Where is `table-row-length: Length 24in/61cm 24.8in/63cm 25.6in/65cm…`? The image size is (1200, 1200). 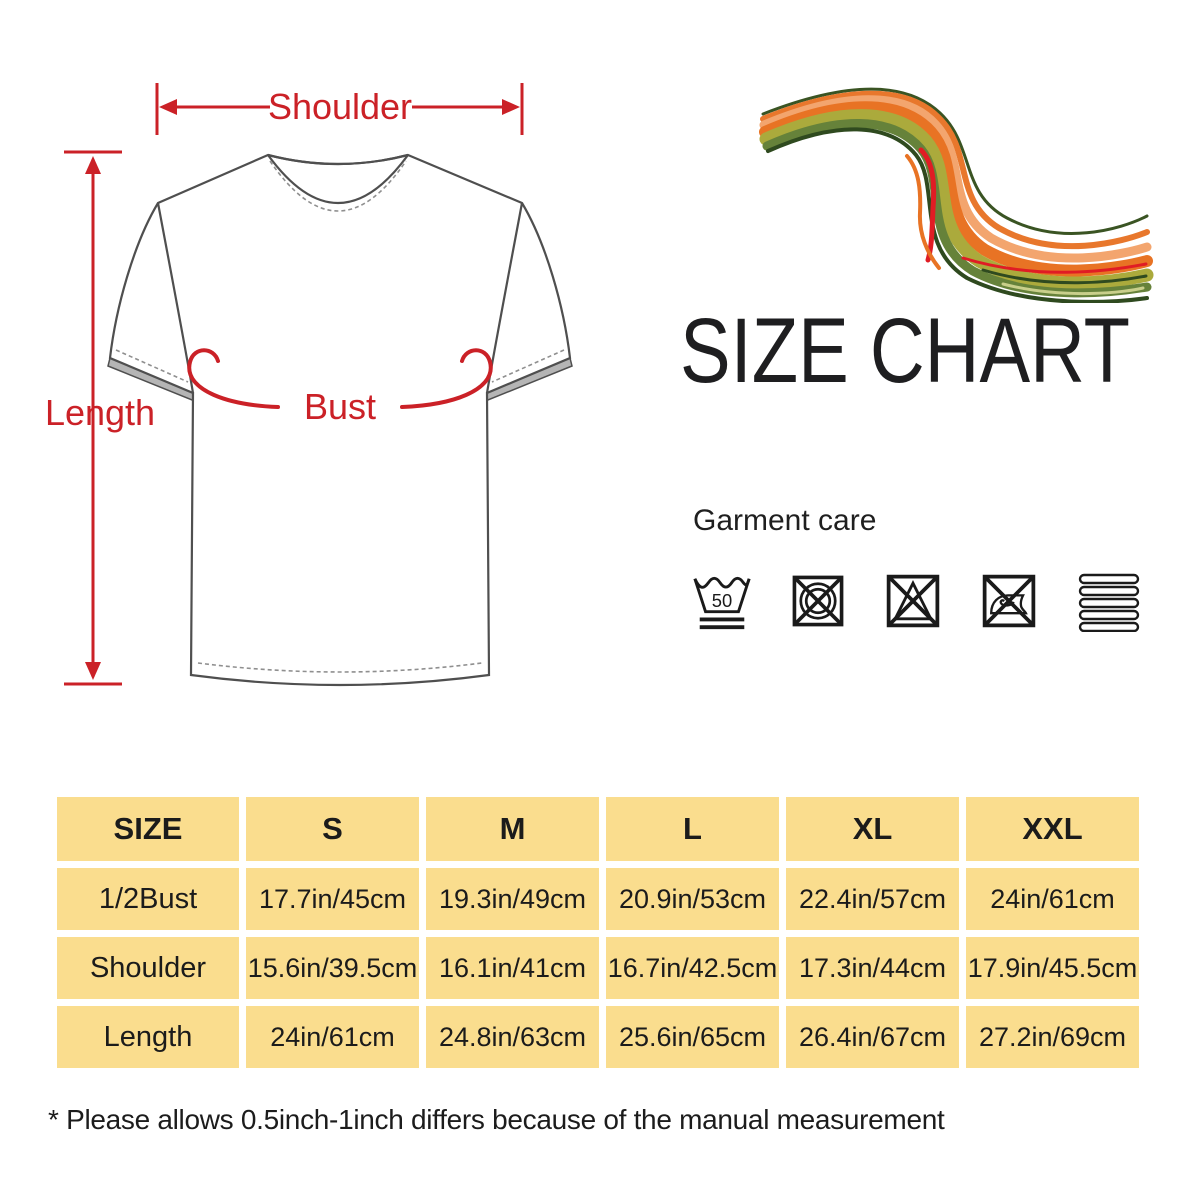 table-row-length: Length 24in/61cm 24.8in/63cm 25.6in/65cm… is located at coordinates (598, 1037).